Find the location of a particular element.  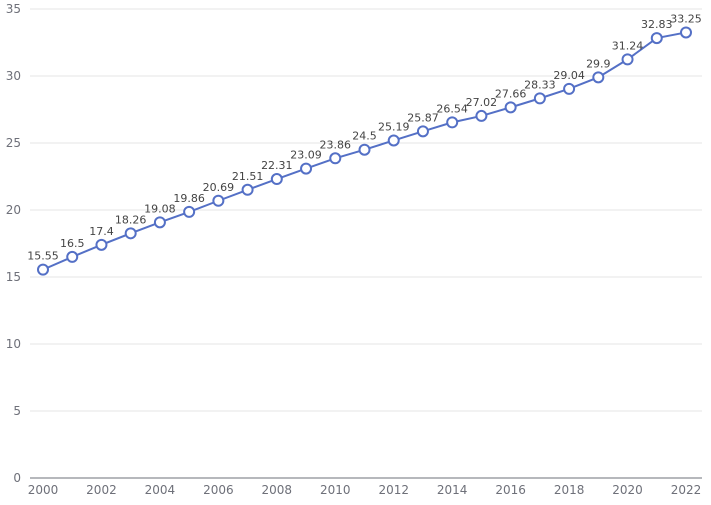

y-tick-label: 5 is located at coordinates (17, 411).